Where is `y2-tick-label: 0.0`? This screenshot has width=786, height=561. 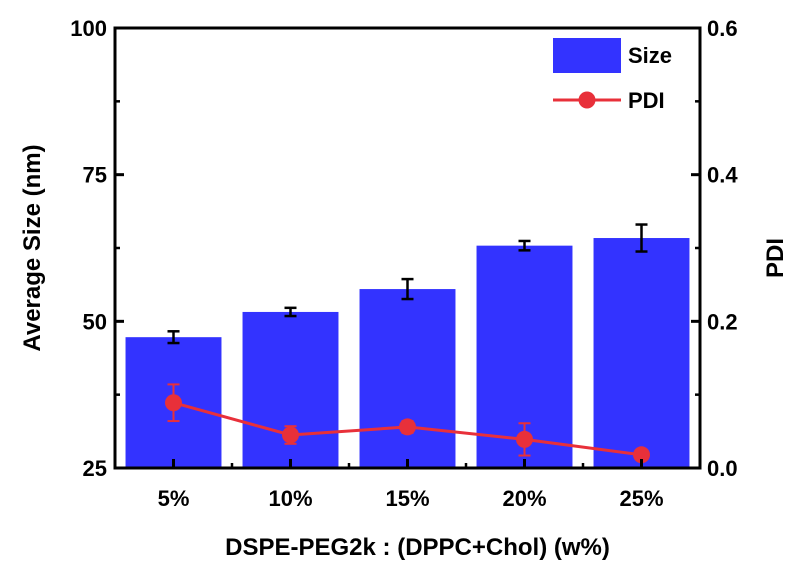
y2-tick-label: 0.0 is located at coordinates (722, 468).